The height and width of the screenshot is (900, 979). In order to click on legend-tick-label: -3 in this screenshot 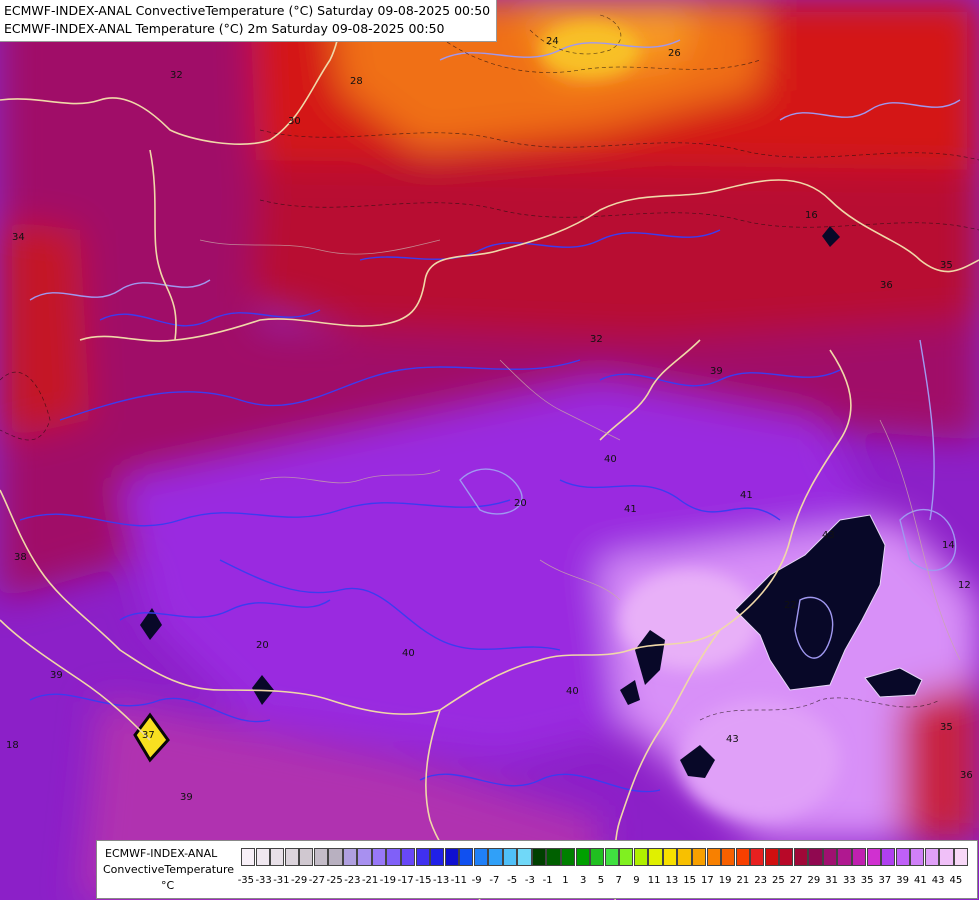, I will do `click(529, 880)`.